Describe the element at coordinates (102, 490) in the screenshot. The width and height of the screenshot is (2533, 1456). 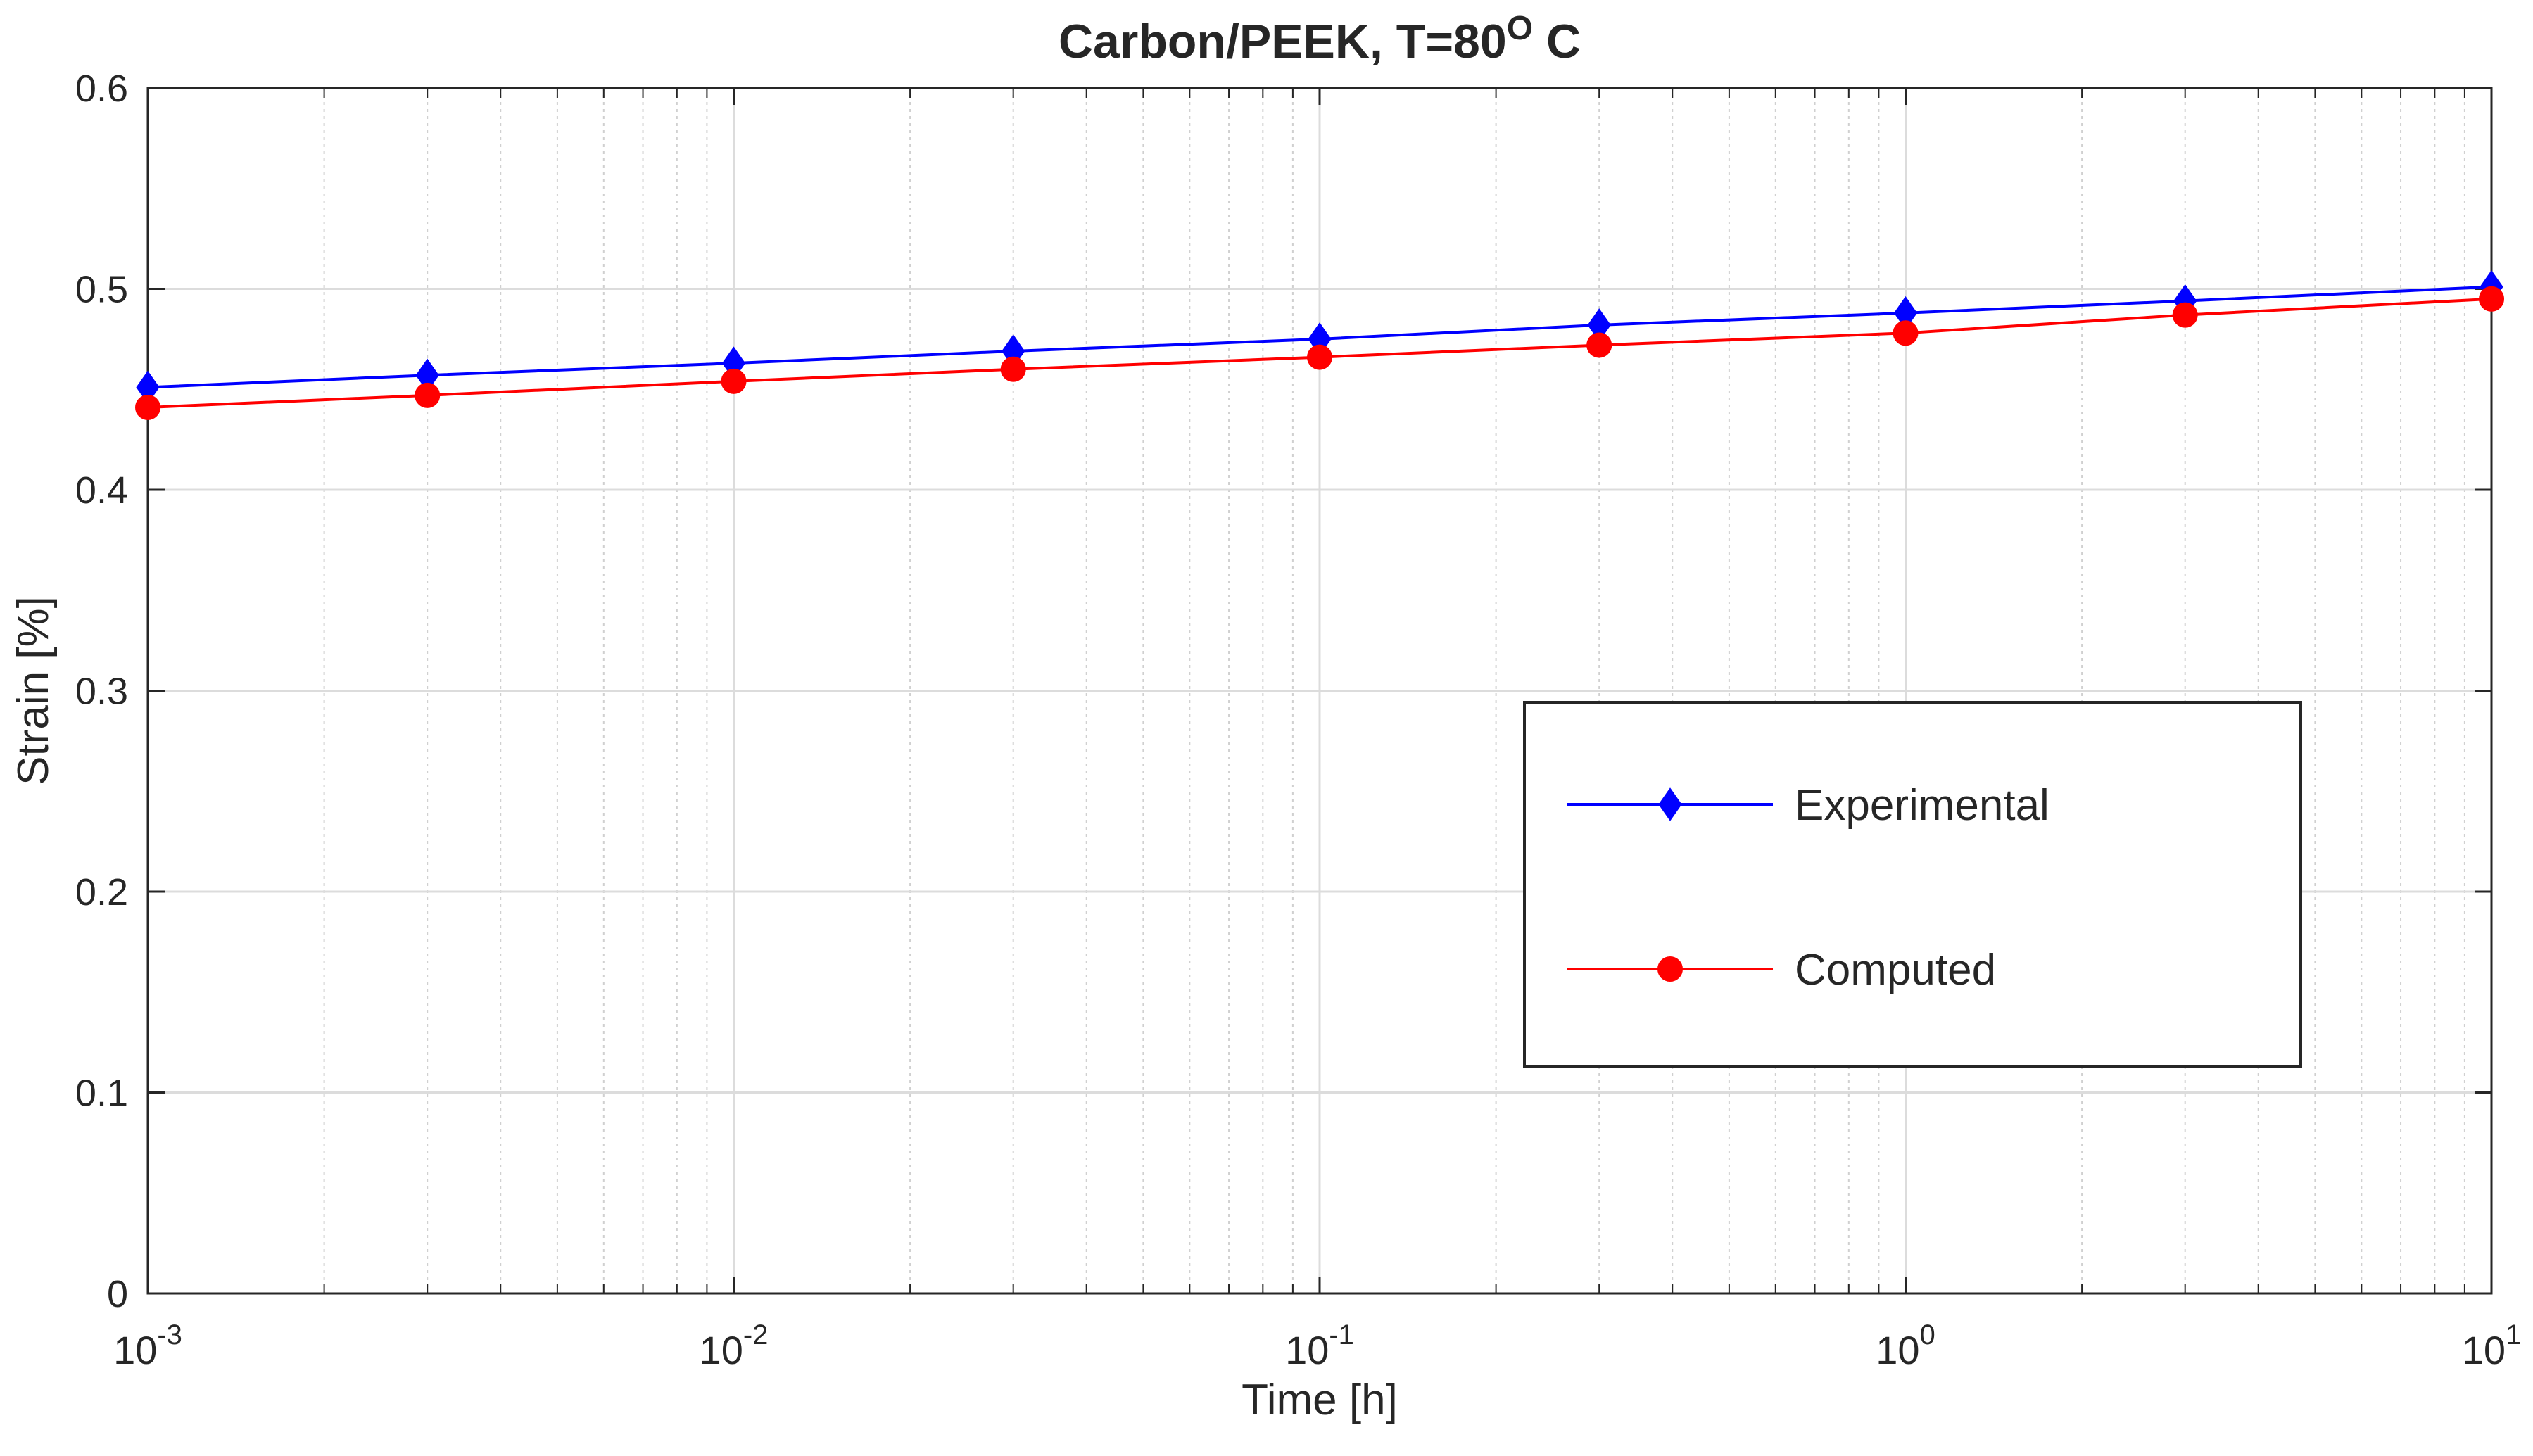
I see `y-tick-label: 0.4` at that location.